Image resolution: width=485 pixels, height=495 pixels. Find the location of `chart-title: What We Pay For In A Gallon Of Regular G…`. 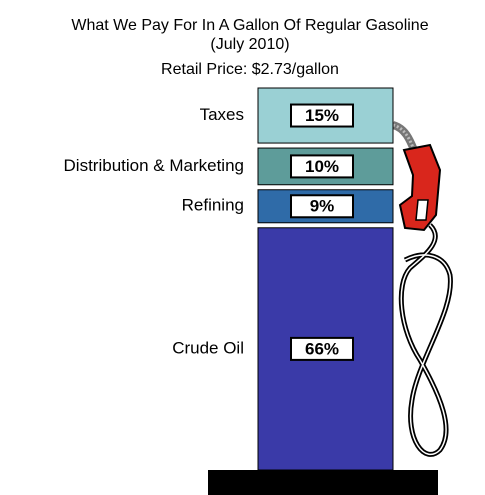

chart-title: What We Pay For In A Gallon Of Regular G… is located at coordinates (249, 25).